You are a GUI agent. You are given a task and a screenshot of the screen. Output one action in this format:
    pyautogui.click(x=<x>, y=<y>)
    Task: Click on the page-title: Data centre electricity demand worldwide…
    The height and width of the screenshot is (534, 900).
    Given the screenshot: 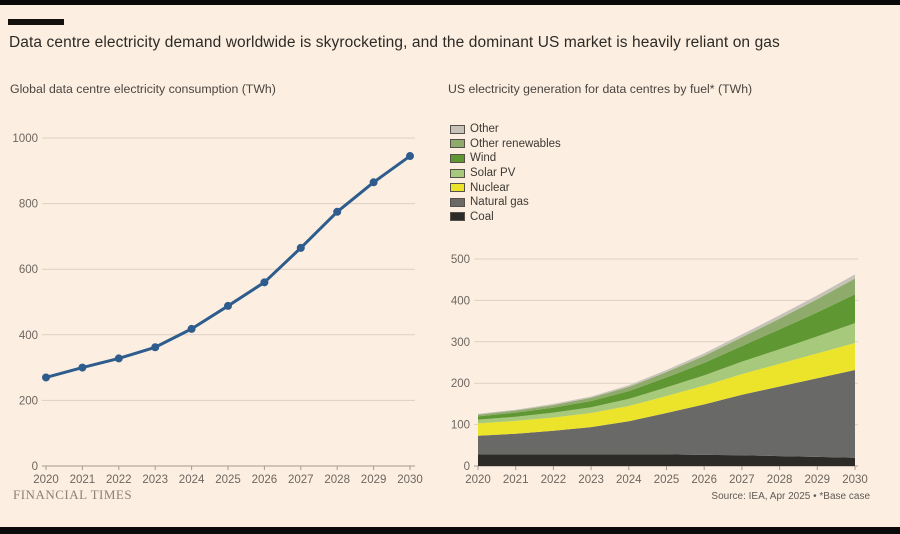 What is the action you would take?
    pyautogui.click(x=394, y=42)
    